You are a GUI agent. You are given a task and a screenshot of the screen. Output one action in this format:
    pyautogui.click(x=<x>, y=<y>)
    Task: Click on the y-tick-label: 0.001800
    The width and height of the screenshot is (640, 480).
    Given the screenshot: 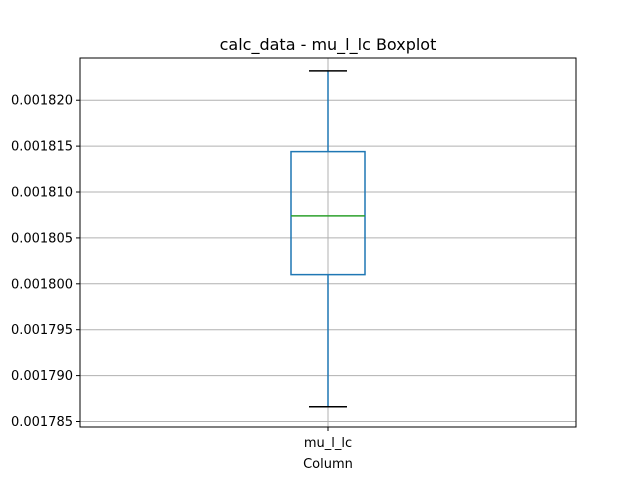 What is the action you would take?
    pyautogui.click(x=42, y=284)
    